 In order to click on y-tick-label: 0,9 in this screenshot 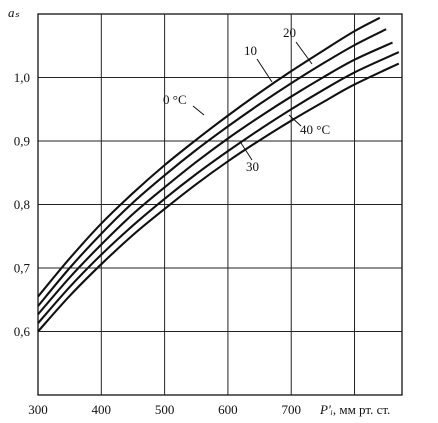, I will do `click(22, 141)`.